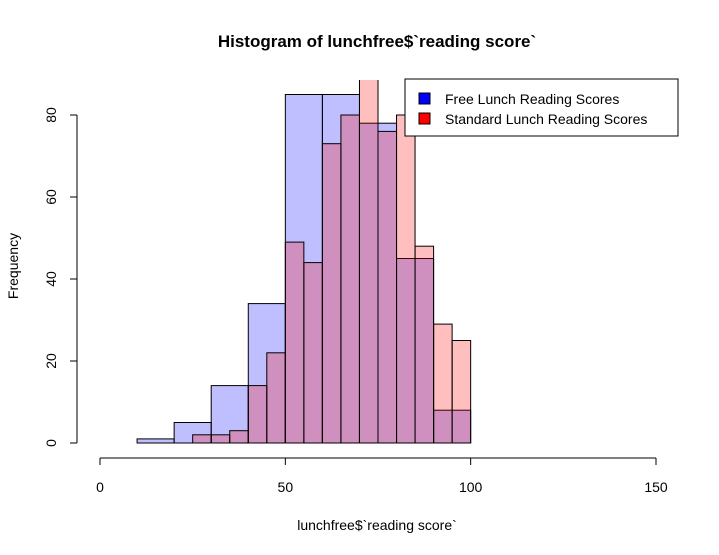 Image resolution: width=719 pixels, height=555 pixels. What do you see at coordinates (51, 279) in the screenshot?
I see `y-tick-label-40: 40` at bounding box center [51, 279].